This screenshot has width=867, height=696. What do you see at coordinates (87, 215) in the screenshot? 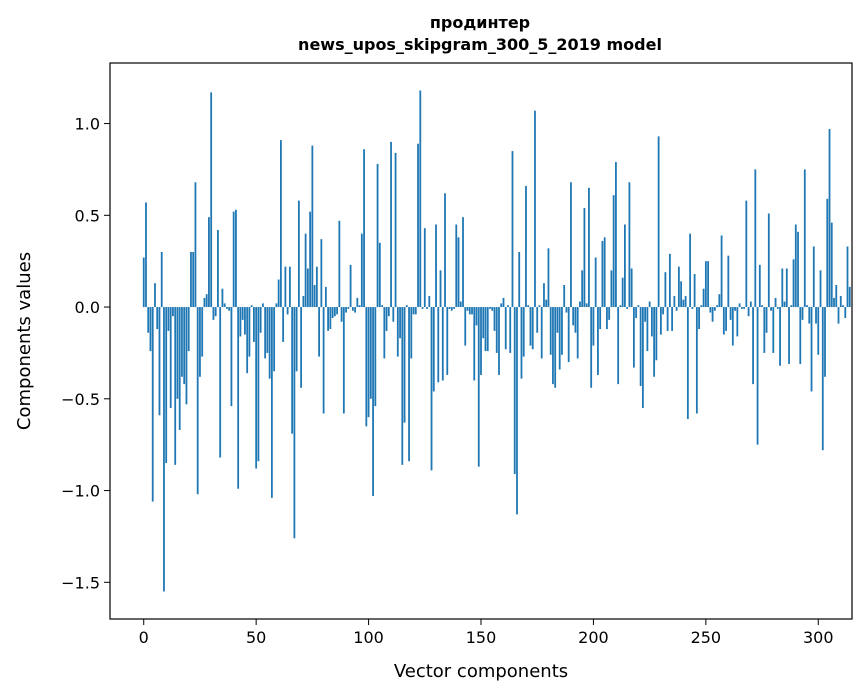
I see `y-tick-label: 0.5` at bounding box center [87, 215].